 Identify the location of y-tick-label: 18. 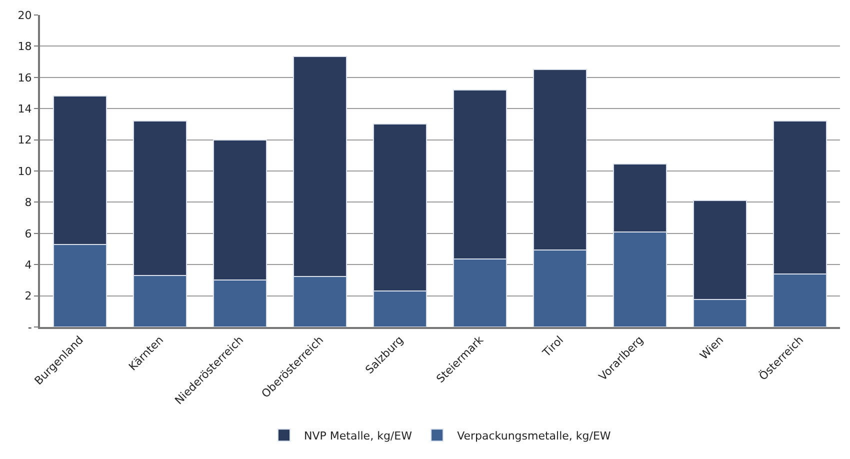
(25, 47).